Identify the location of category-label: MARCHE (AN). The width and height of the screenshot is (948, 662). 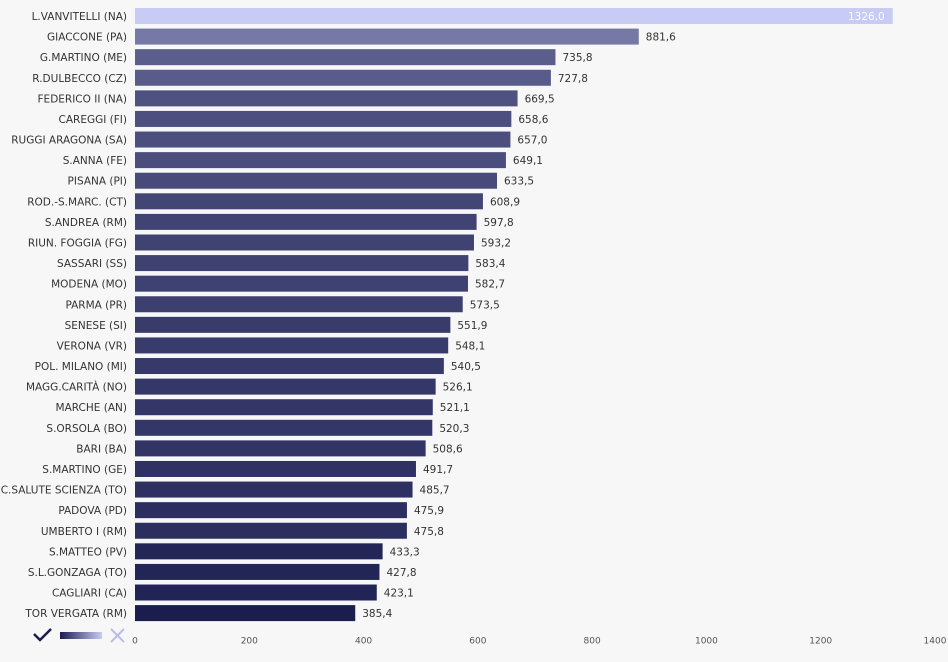
(91, 408).